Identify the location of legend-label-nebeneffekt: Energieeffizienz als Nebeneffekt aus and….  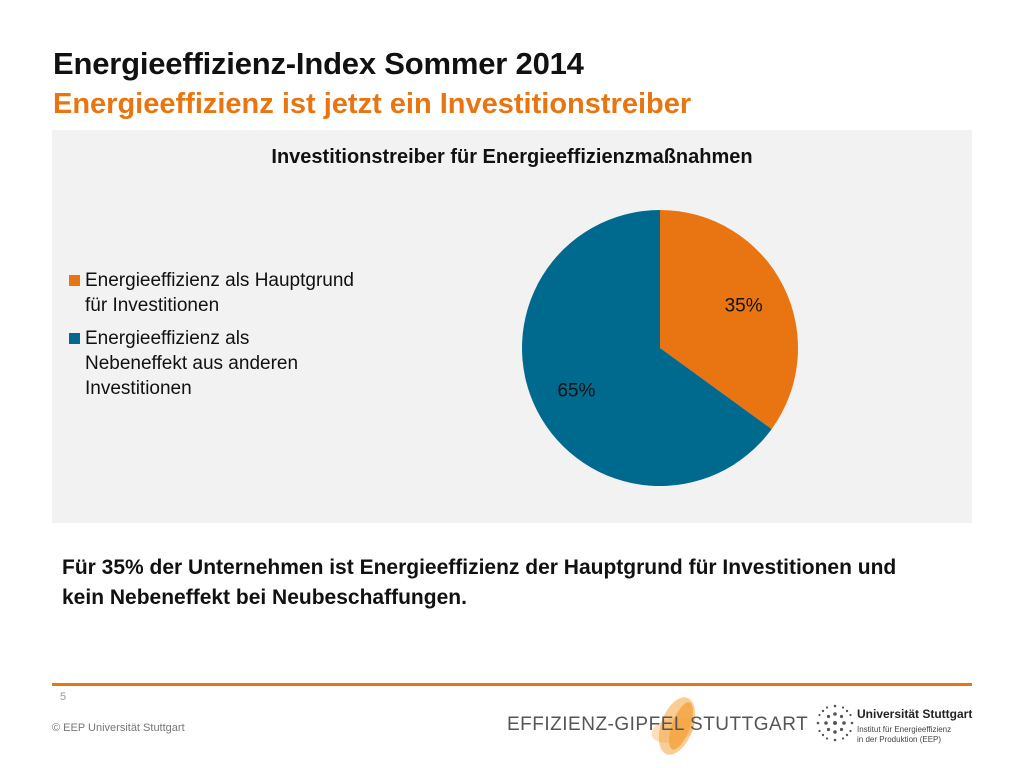
(192, 363).